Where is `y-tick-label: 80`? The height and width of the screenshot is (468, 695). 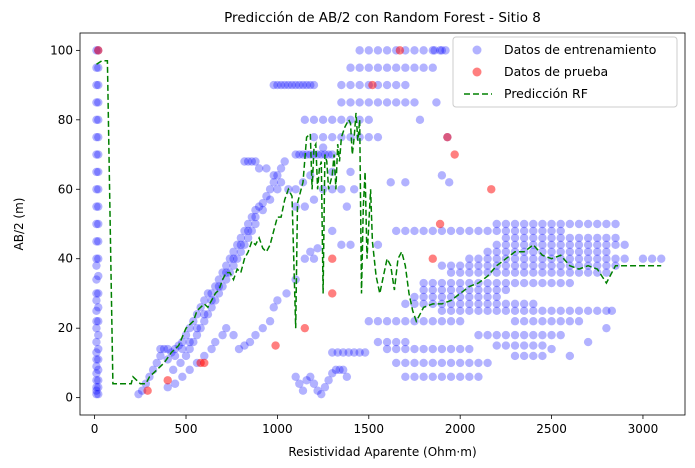
y-tick-label: 80 is located at coordinates (65, 120).